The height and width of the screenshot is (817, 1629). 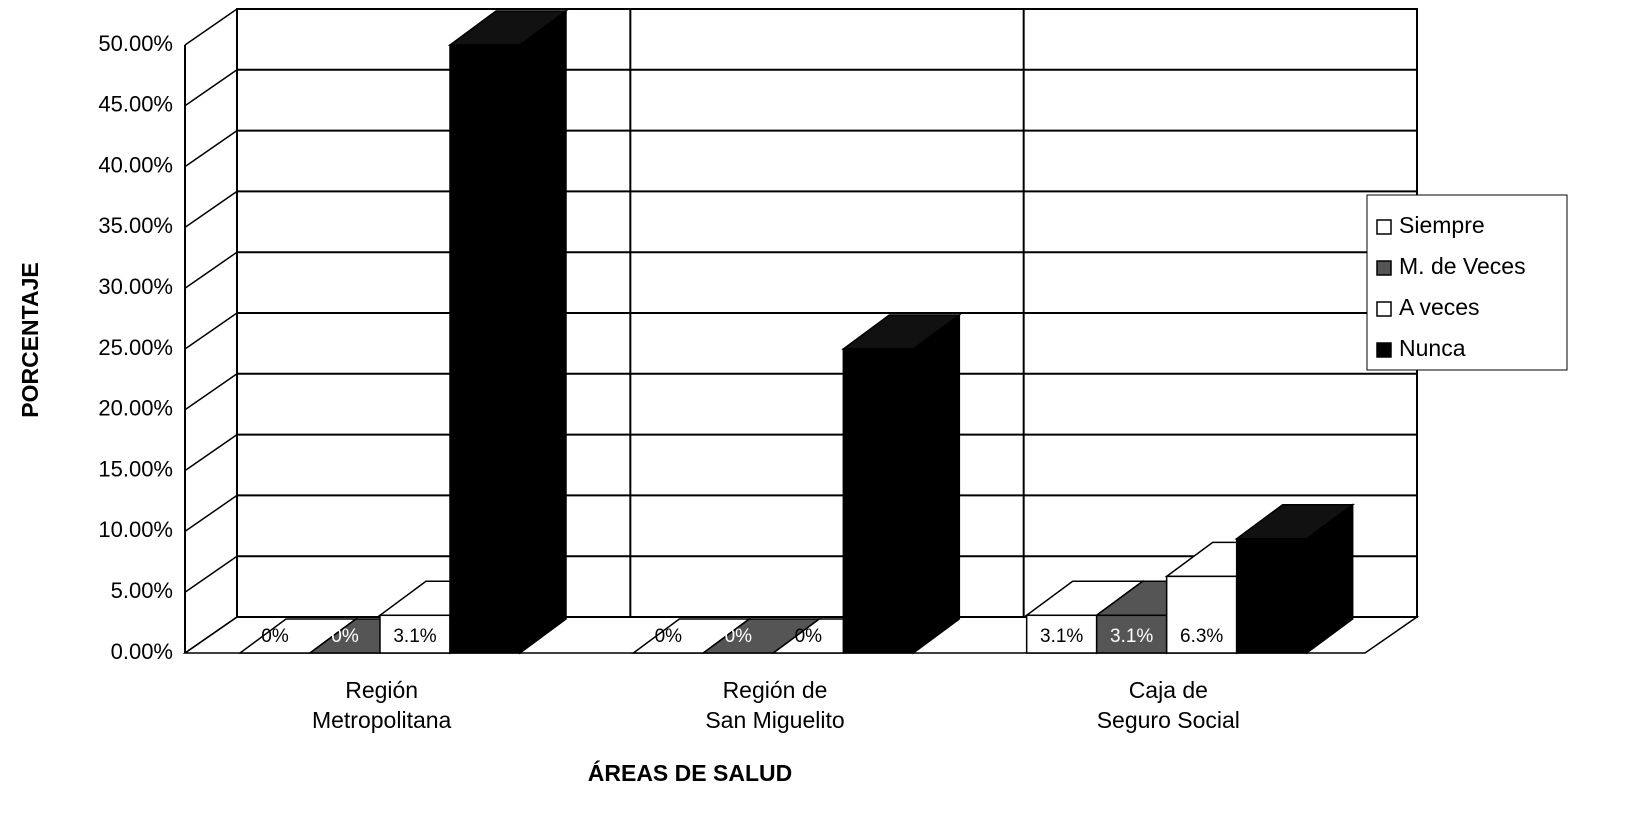 What do you see at coordinates (1432, 348) in the screenshot?
I see `legend-label: Nunca` at bounding box center [1432, 348].